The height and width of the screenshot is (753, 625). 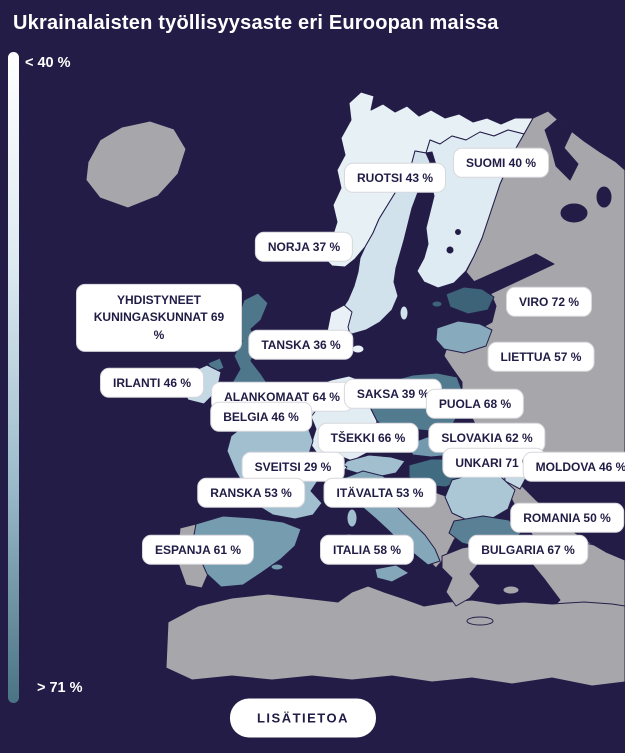 I want to click on danish-islands, so click(x=358, y=349).